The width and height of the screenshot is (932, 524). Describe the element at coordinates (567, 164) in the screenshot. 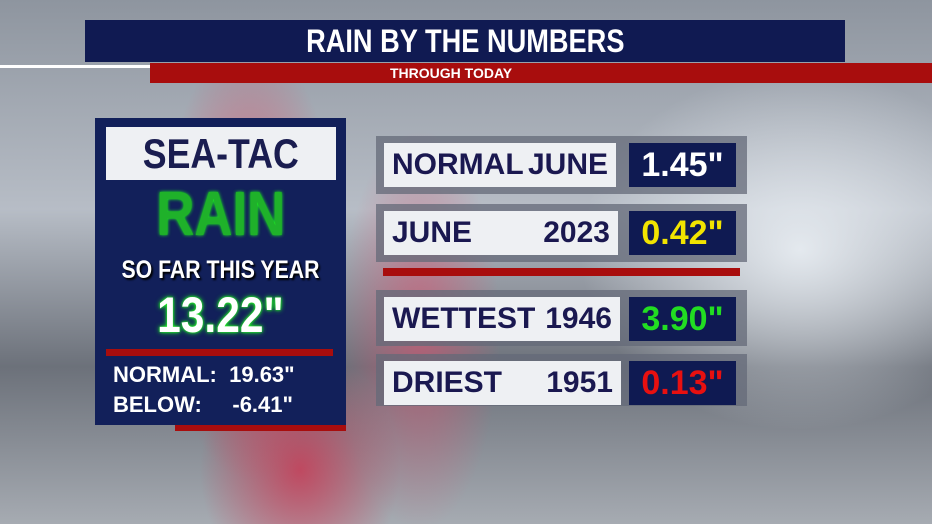

I see `row-year: JUNE` at that location.